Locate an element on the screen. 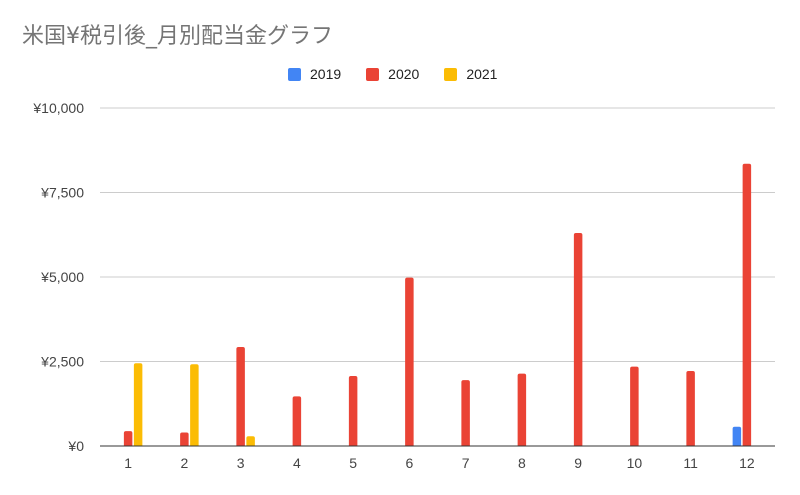 The height and width of the screenshot is (495, 800). x-tick-label: 2 is located at coordinates (184, 463).